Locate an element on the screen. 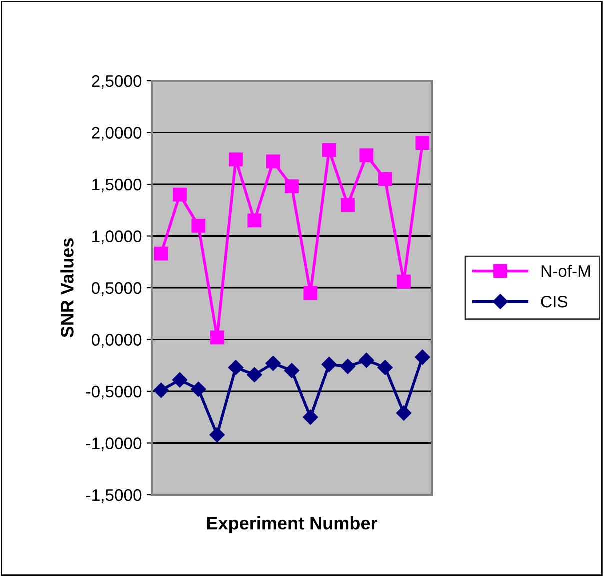  y-tick-label: 1,0000 is located at coordinates (117, 237).